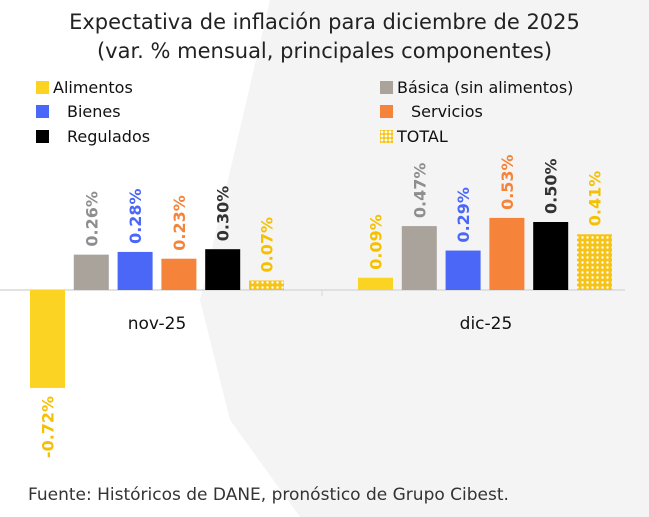 This screenshot has height=517, width=649. I want to click on legend-item: Básica (sin alimentos), so click(476, 87).